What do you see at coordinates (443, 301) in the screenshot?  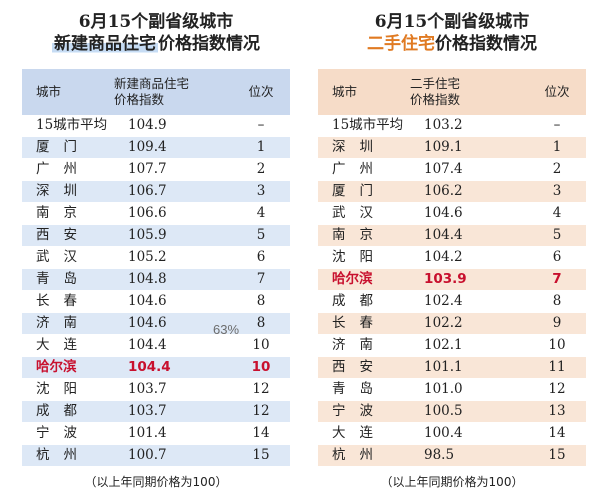 I see `index-value-cell: 102.4` at bounding box center [443, 301].